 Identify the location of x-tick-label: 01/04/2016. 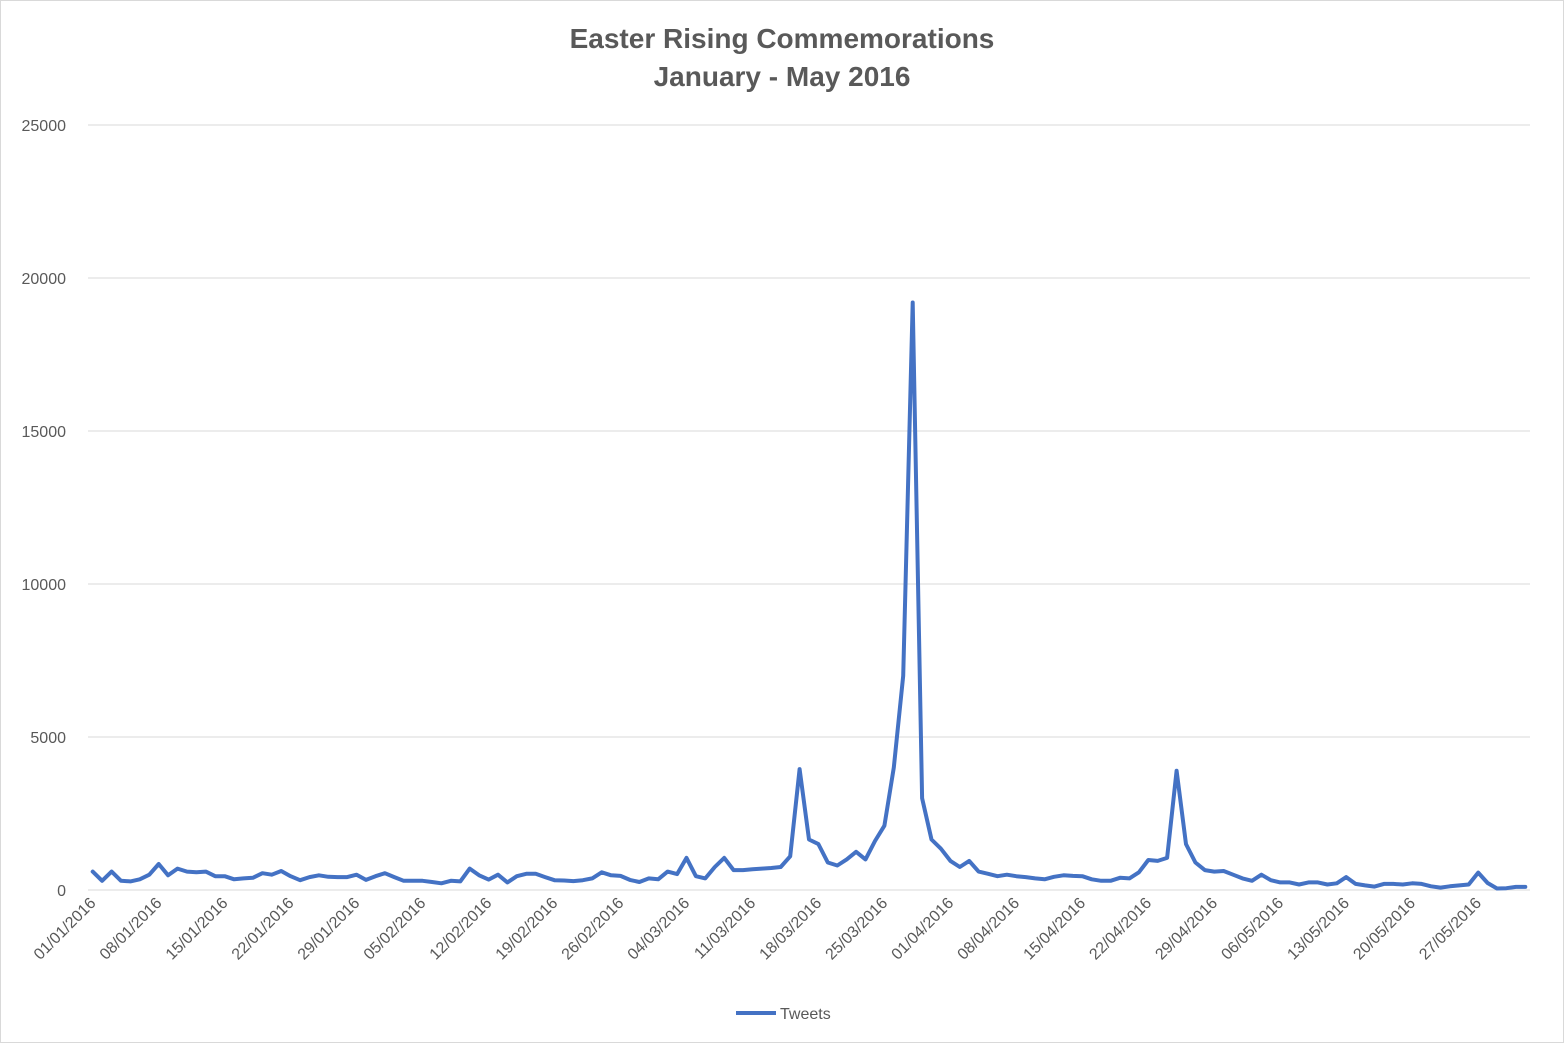
(923, 929).